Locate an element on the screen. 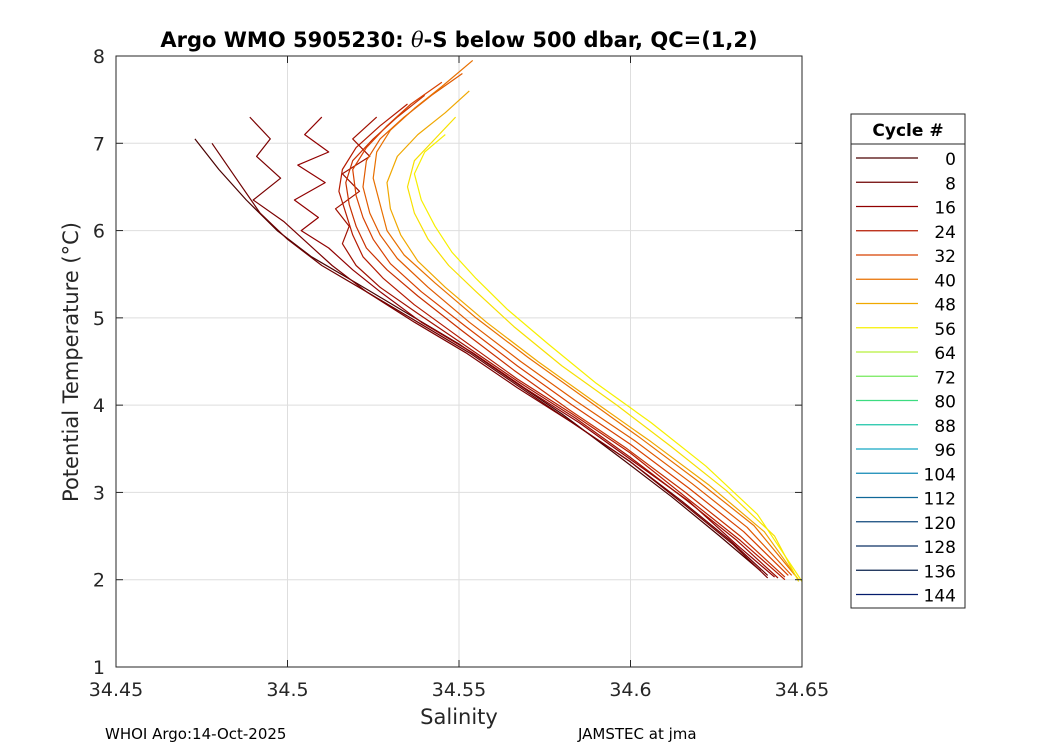  x-tick-label: 34.6 is located at coordinates (630, 690).